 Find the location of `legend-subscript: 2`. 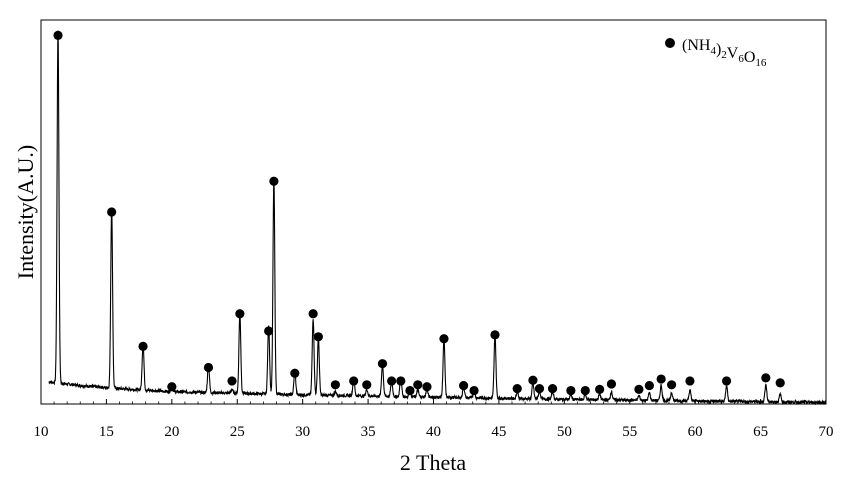

legend-subscript: 2 is located at coordinates (724, 55).